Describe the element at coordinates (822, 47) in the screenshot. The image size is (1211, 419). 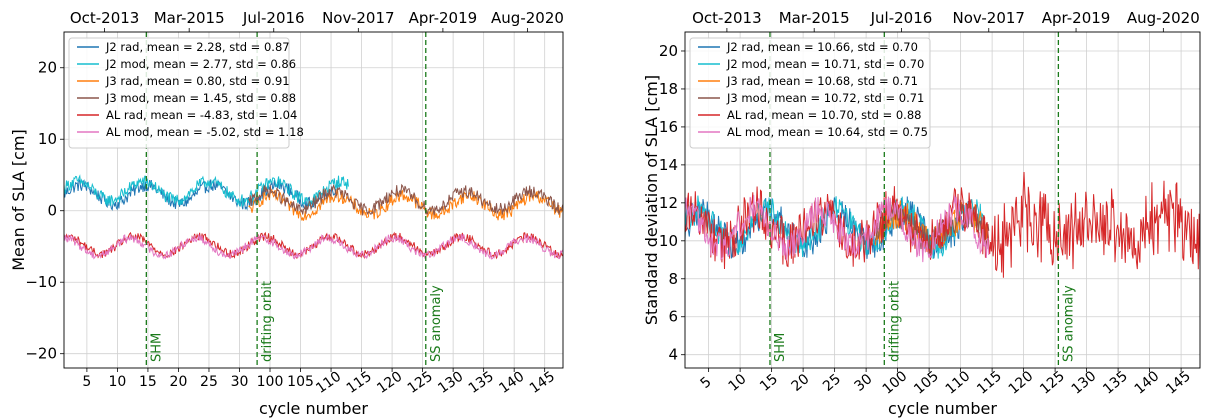
I see `legend-entry: J2 rad, mean = 10.66, std = 0.70` at that location.